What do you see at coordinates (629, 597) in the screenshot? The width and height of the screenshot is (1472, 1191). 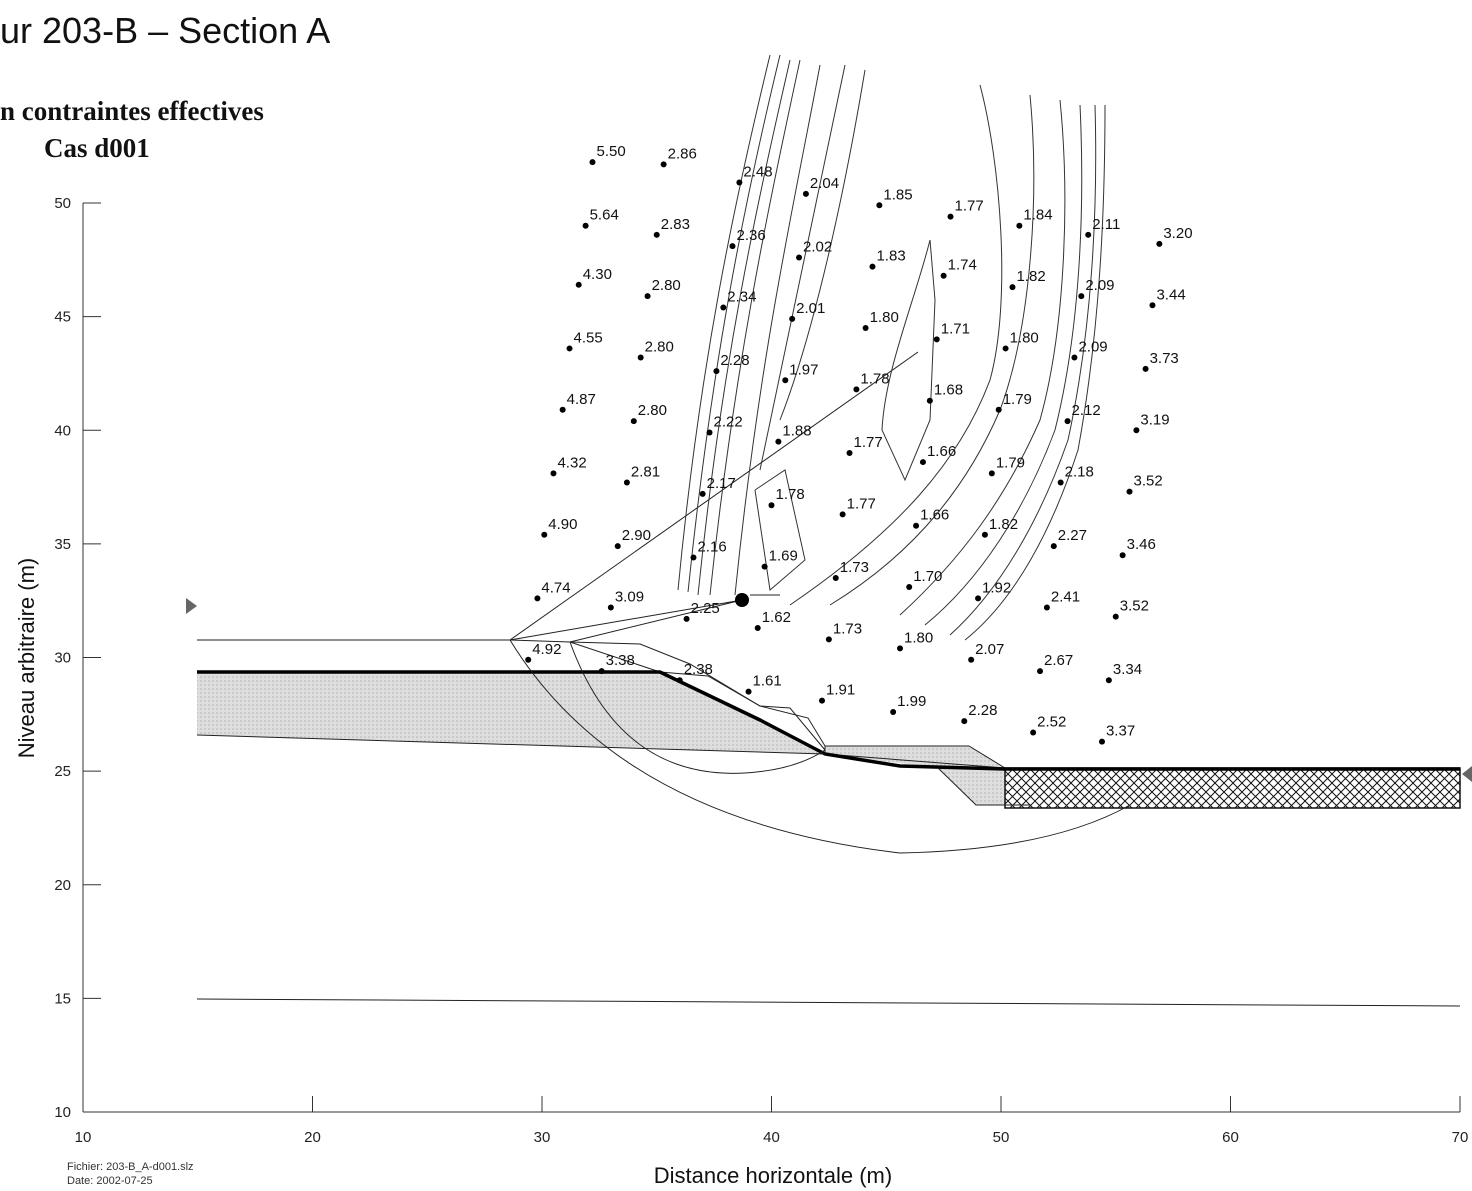 I see `safety-factor-label: 3.09` at bounding box center [629, 597].